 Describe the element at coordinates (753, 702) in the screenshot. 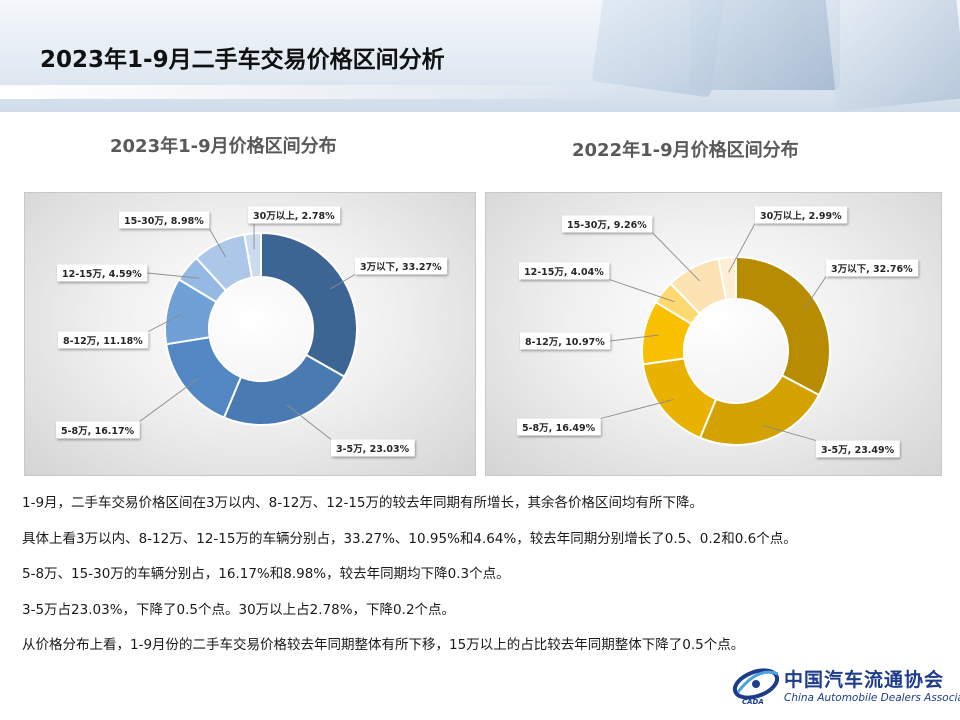

I see `logo-abbr: CADA` at that location.